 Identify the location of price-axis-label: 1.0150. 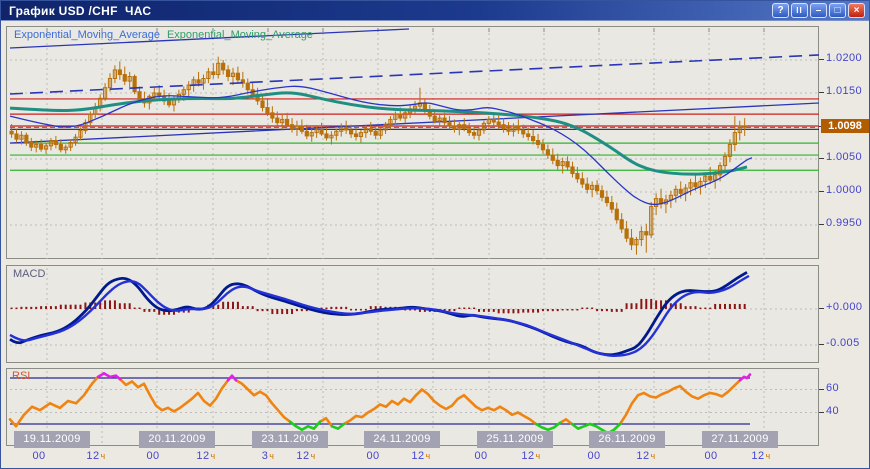
(844, 91).